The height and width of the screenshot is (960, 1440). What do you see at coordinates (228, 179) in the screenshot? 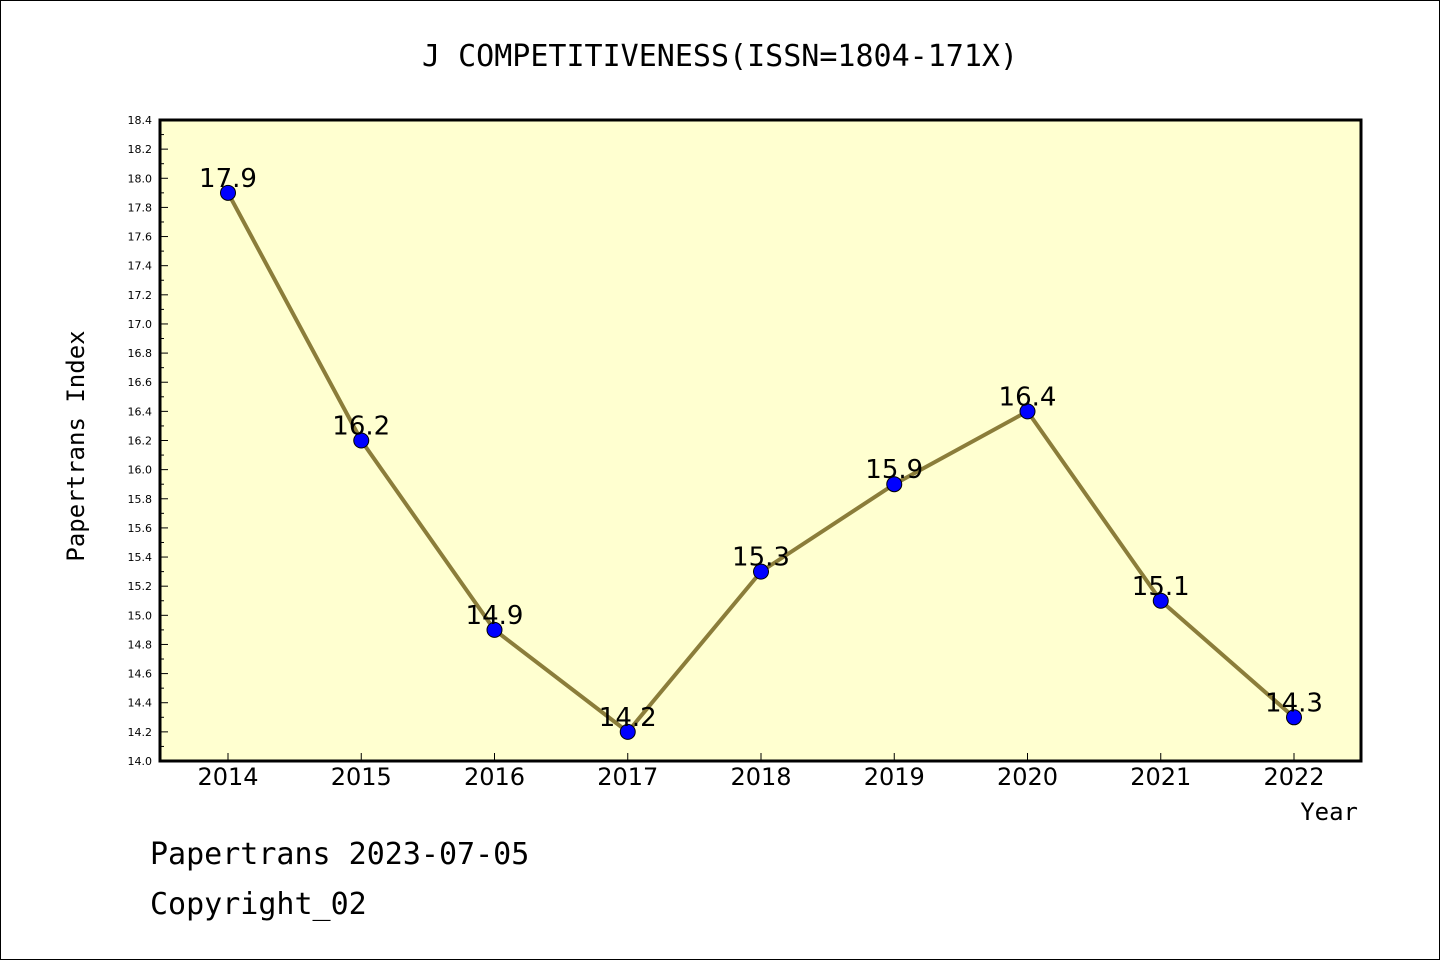
I see `data-label: 17.9` at bounding box center [228, 179].